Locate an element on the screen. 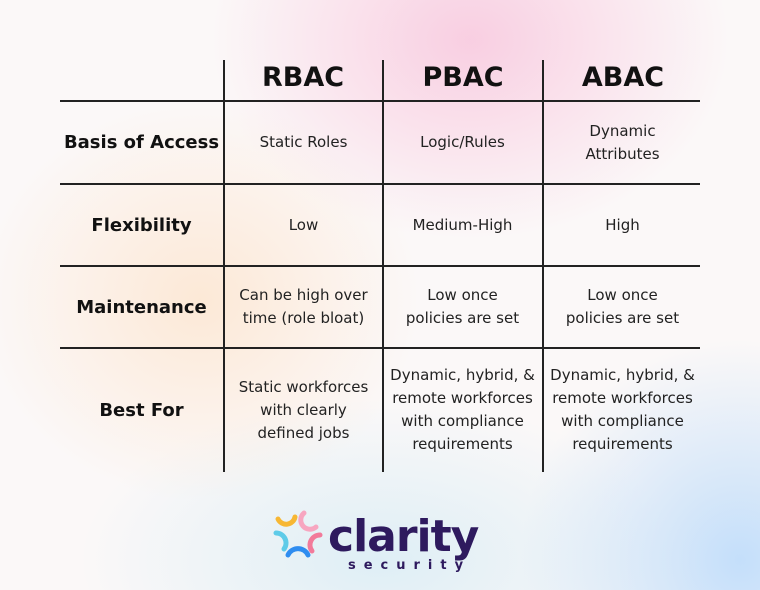  table-cell: Can be high over time (role bloat) is located at coordinates (303, 306).